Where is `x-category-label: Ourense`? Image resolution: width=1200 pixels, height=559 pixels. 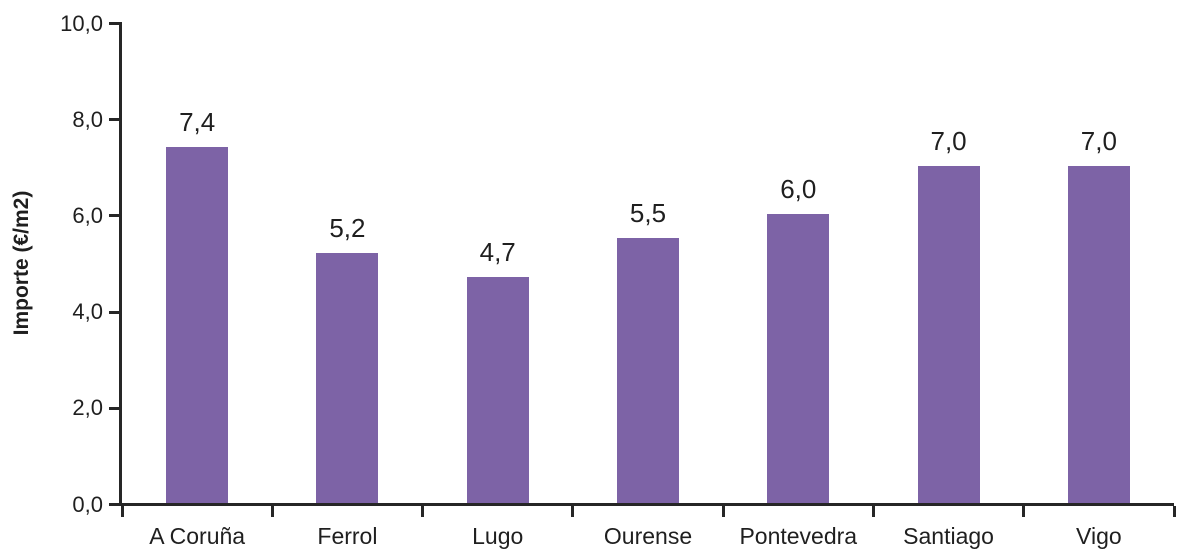 x-category-label: Ourense is located at coordinates (648, 536).